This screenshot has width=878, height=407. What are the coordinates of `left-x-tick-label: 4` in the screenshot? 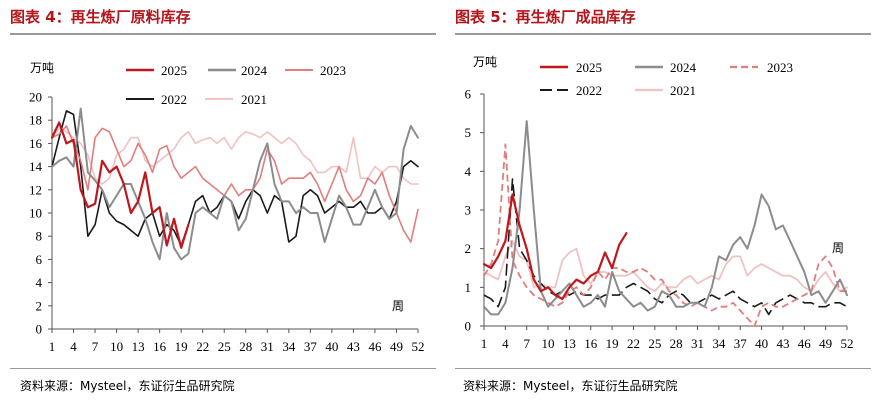 It's located at (73, 346).